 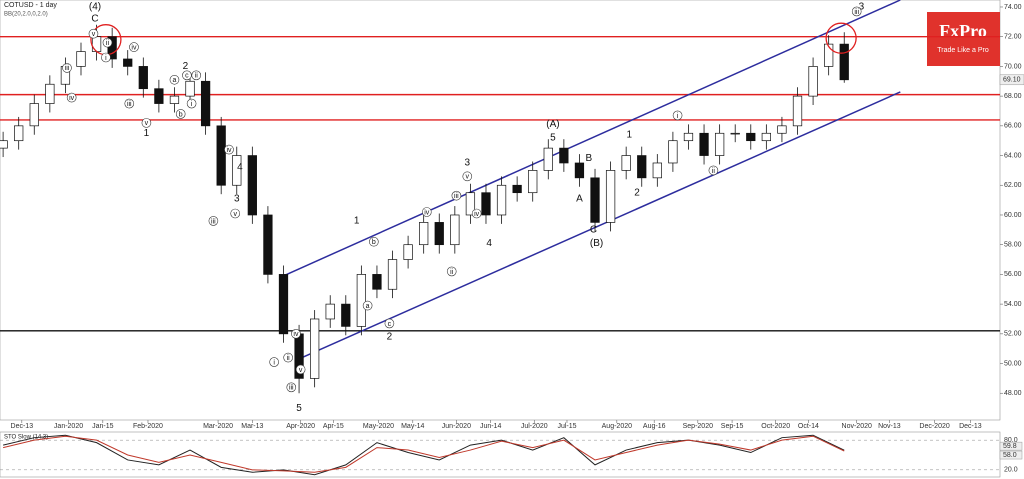 I want to click on last-value-label: 59.8, so click(x=1010, y=446).